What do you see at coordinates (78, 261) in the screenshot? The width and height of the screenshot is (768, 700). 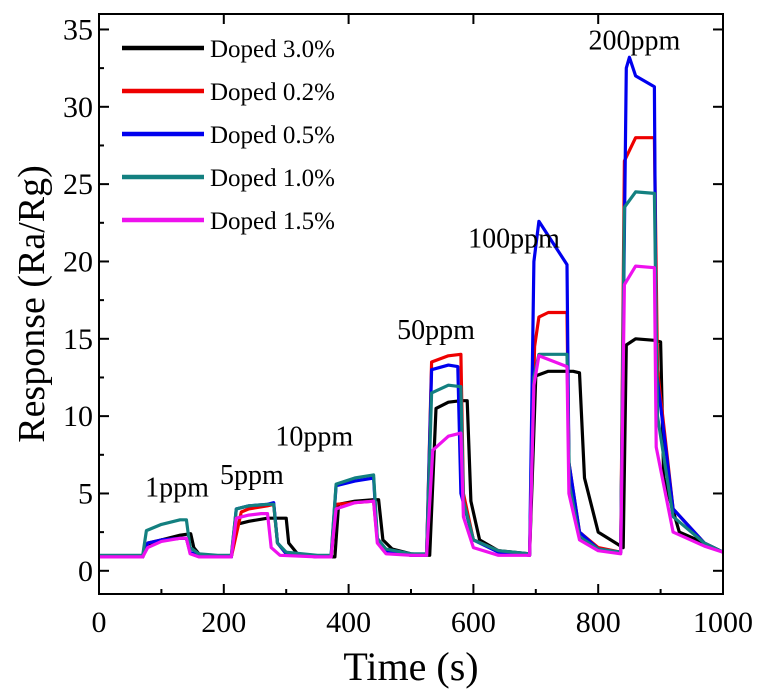 I see `y-tick-label: 20` at bounding box center [78, 261].